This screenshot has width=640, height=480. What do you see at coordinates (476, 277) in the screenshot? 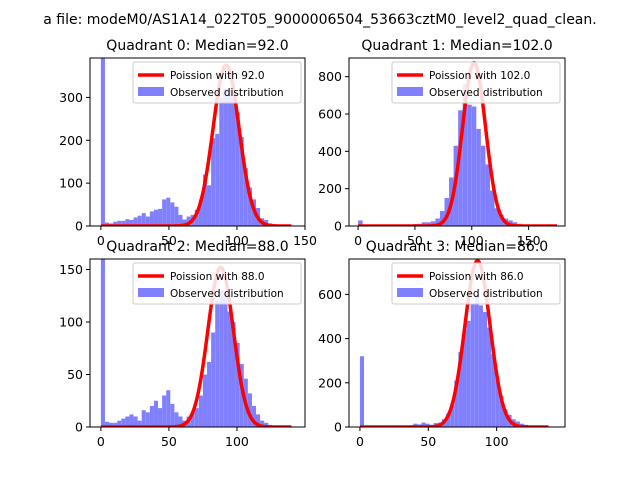
I see `legend-label-poisson: Poission with 86.0` at bounding box center [476, 277].